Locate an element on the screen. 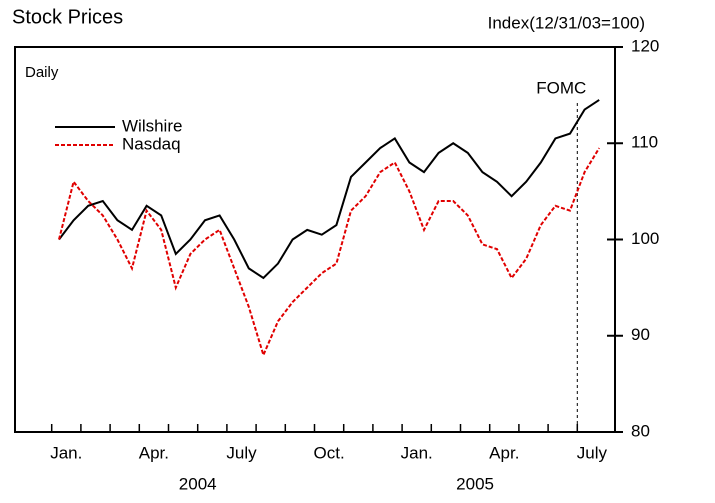  y-tick-label: 80 is located at coordinates (640, 430).